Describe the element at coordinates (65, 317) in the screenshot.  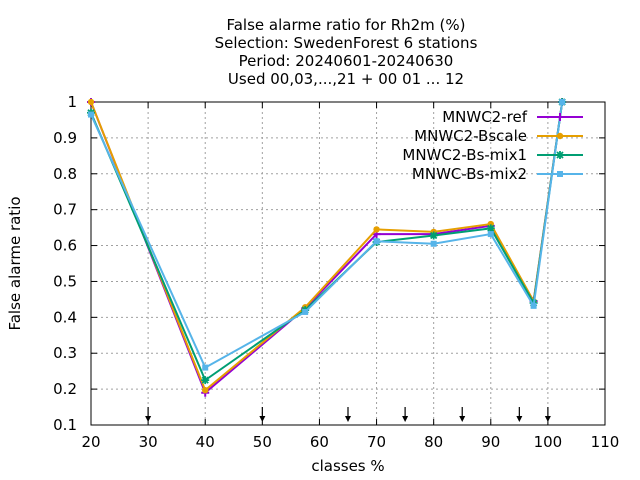
I see `y-tick-label: 0.4` at that location.